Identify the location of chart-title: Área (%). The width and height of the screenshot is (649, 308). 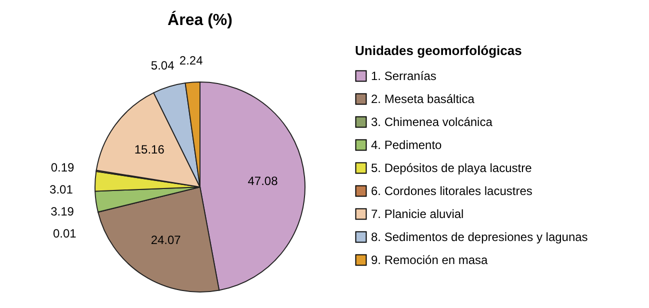
(200, 19).